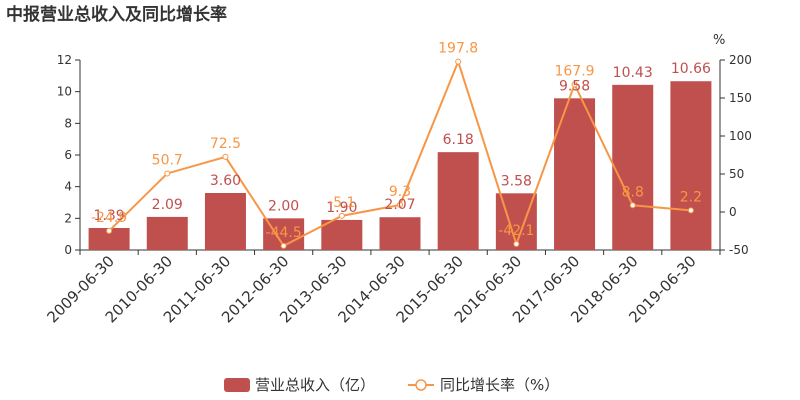 The width and height of the screenshot is (800, 400). Describe the element at coordinates (225, 144) in the screenshot. I see `line-value-label: 72.5` at that location.